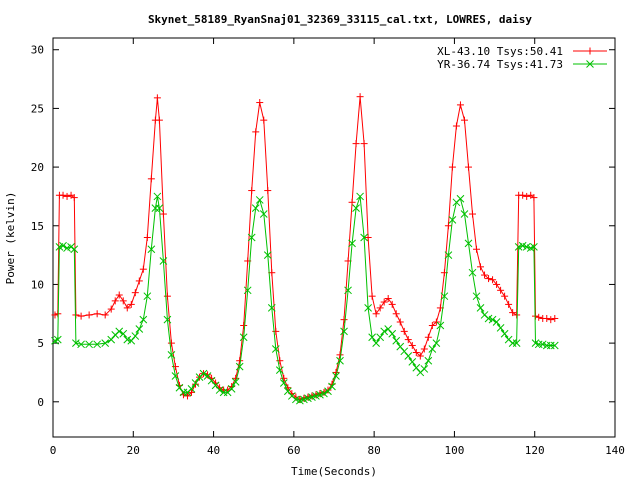  Describe the element at coordinates (37, 284) in the screenshot. I see `y-tick-label: 10` at that location.